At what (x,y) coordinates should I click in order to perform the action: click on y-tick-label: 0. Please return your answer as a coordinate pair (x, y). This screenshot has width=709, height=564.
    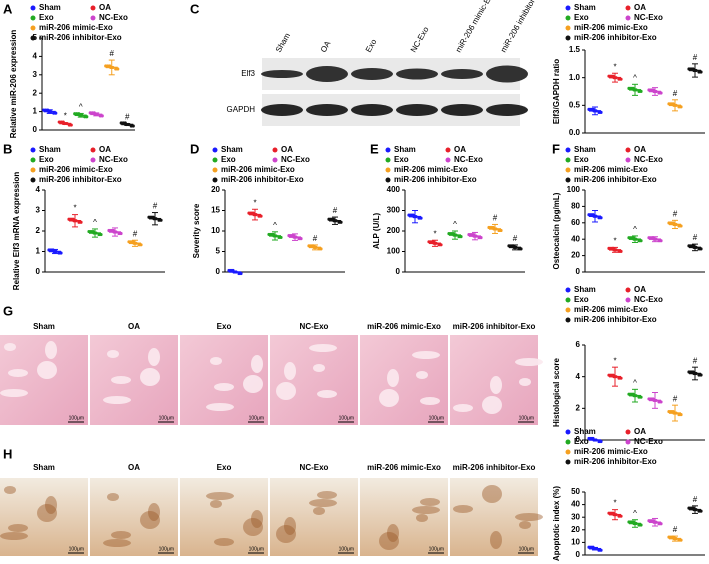
    Looking at the image, I should click on (578, 439).